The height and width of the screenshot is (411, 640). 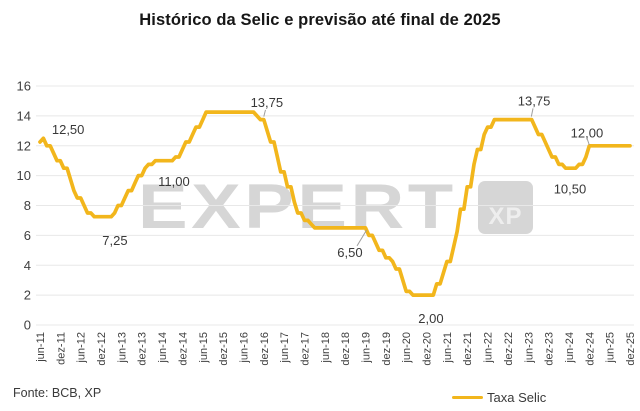 What do you see at coordinates (24, 145) in the screenshot?
I see `y-tick-label: 12` at bounding box center [24, 145].